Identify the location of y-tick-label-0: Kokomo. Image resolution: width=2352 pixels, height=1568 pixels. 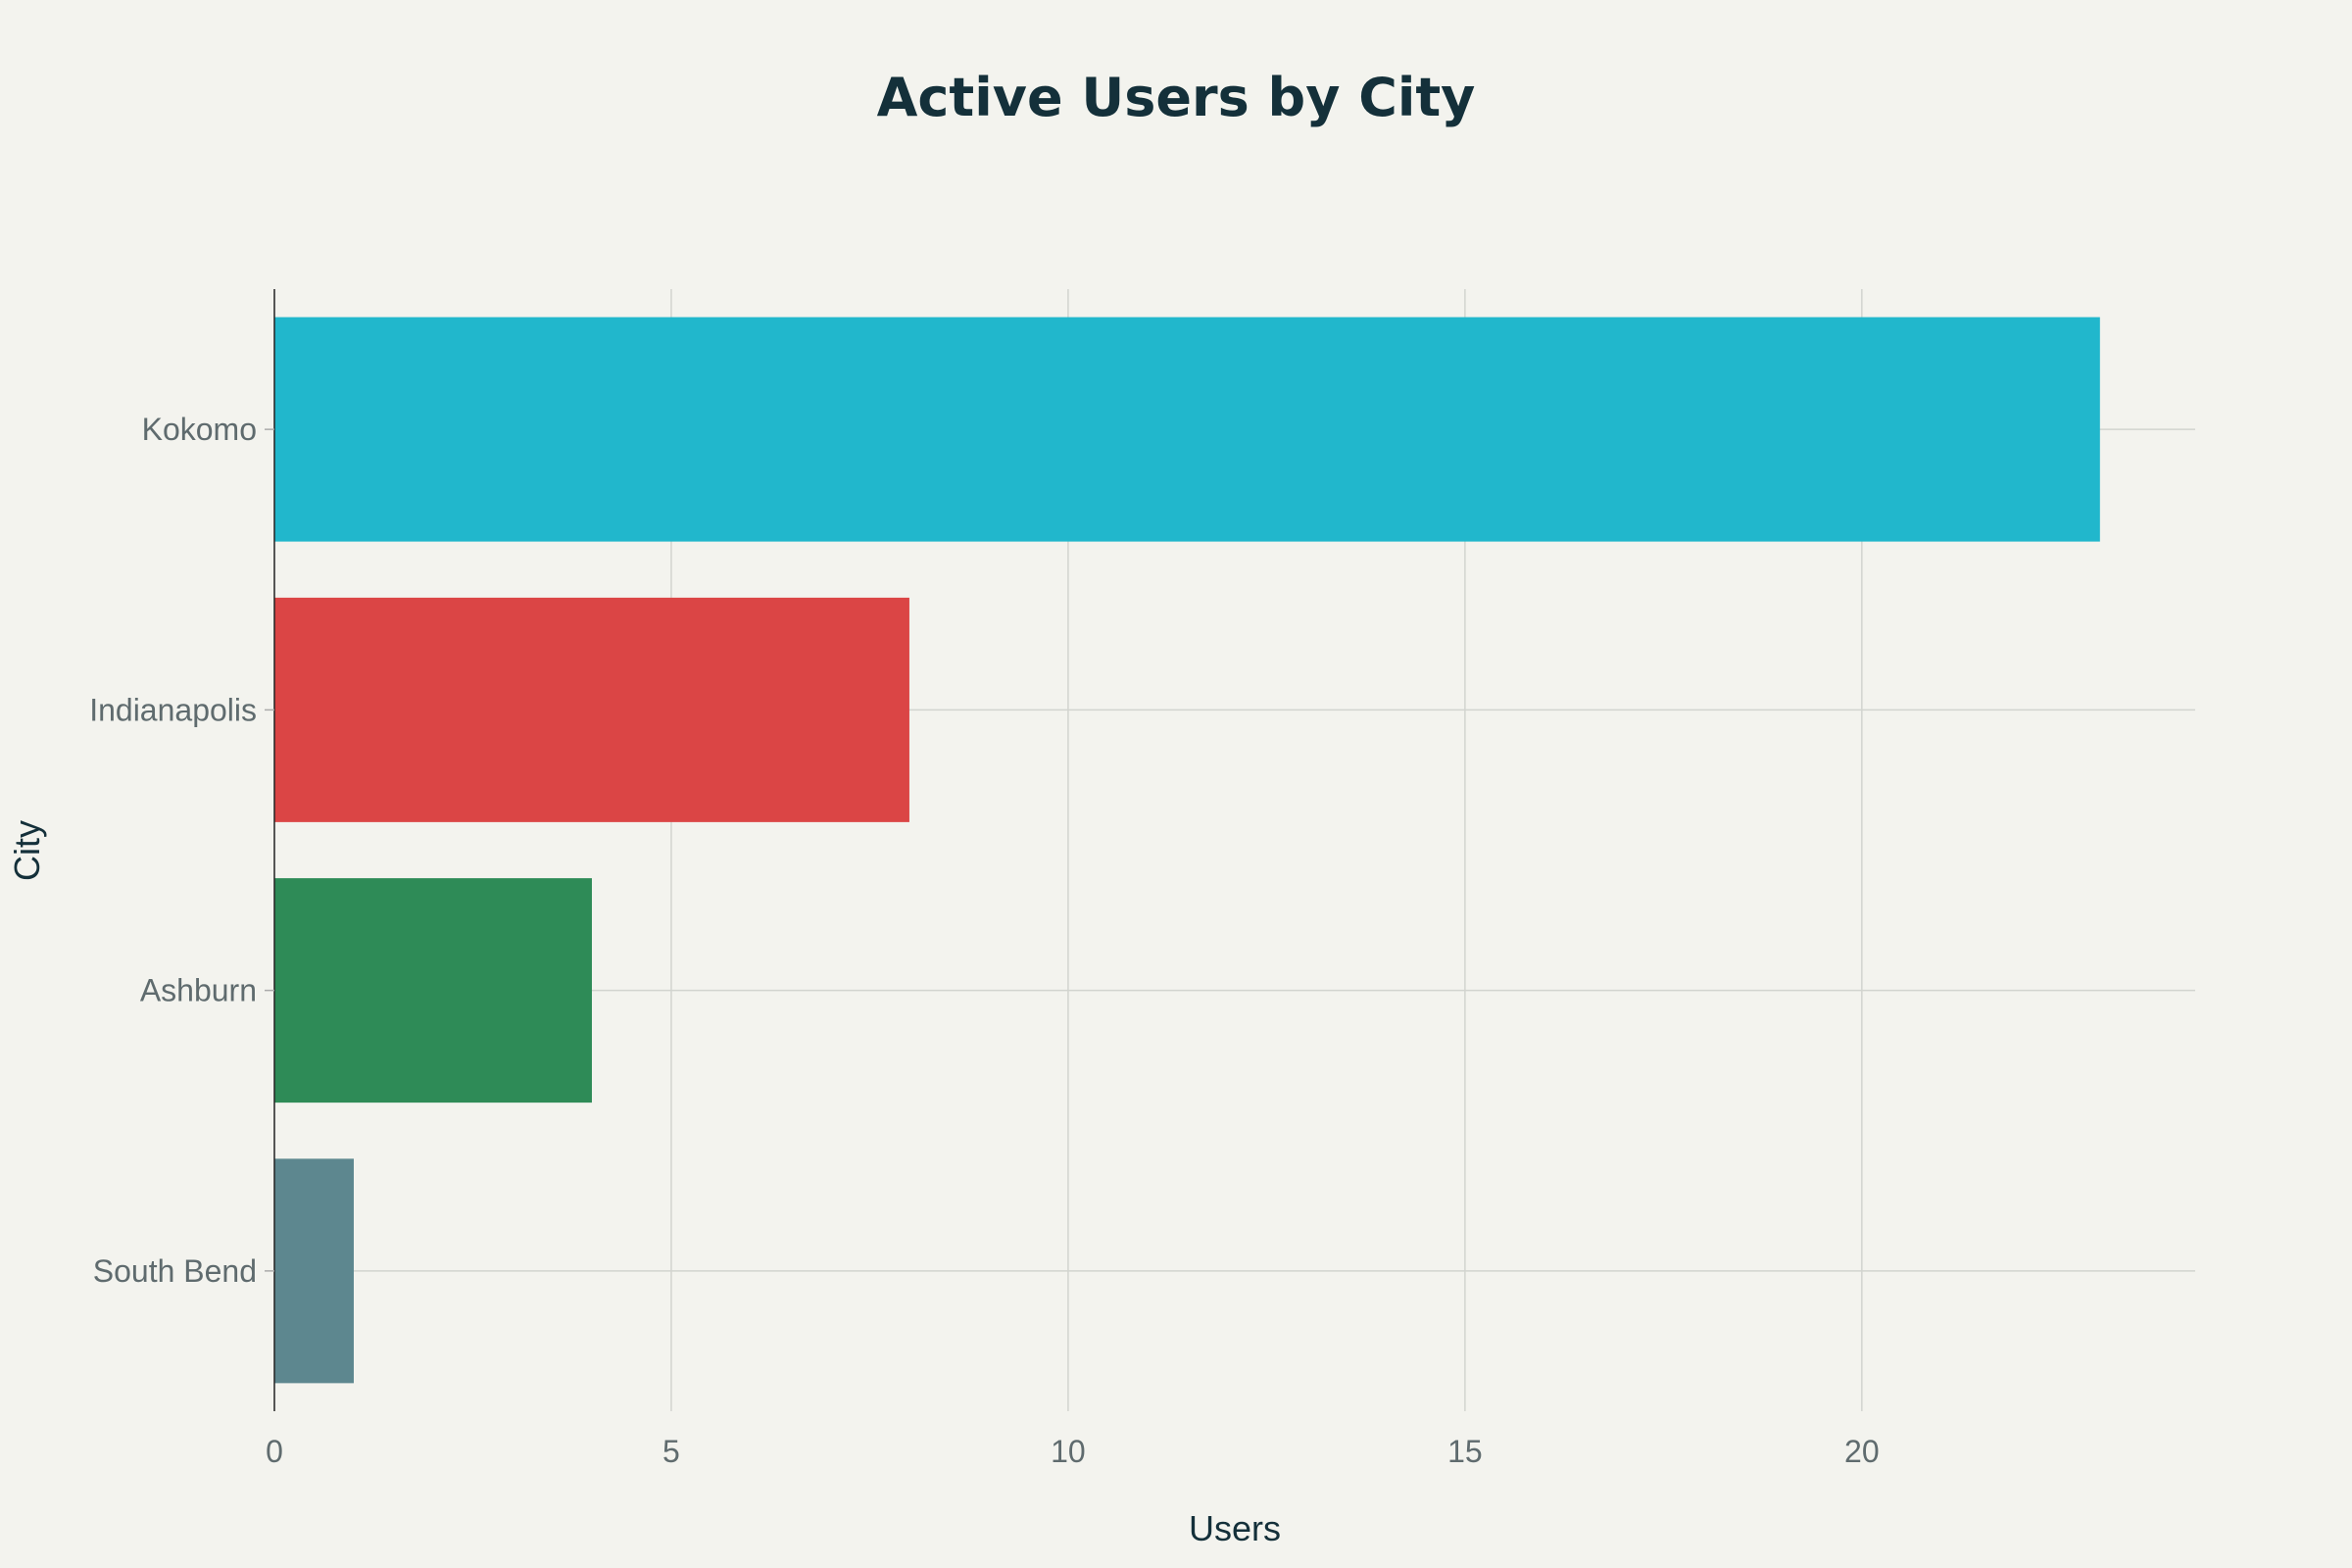
(199, 429).